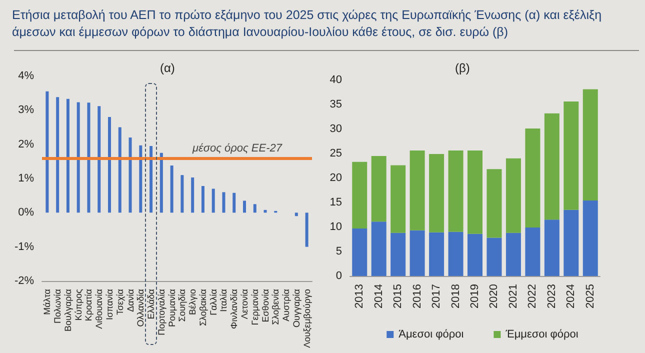 This screenshot has height=353, width=645. I want to click on x-tick-label: 2014, so click(378, 296).